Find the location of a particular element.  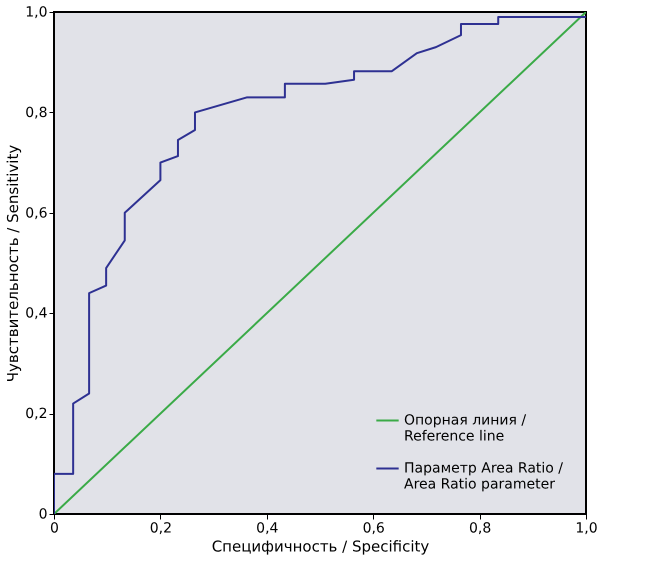

y-tick-label: 0,8 is located at coordinates (36, 112).